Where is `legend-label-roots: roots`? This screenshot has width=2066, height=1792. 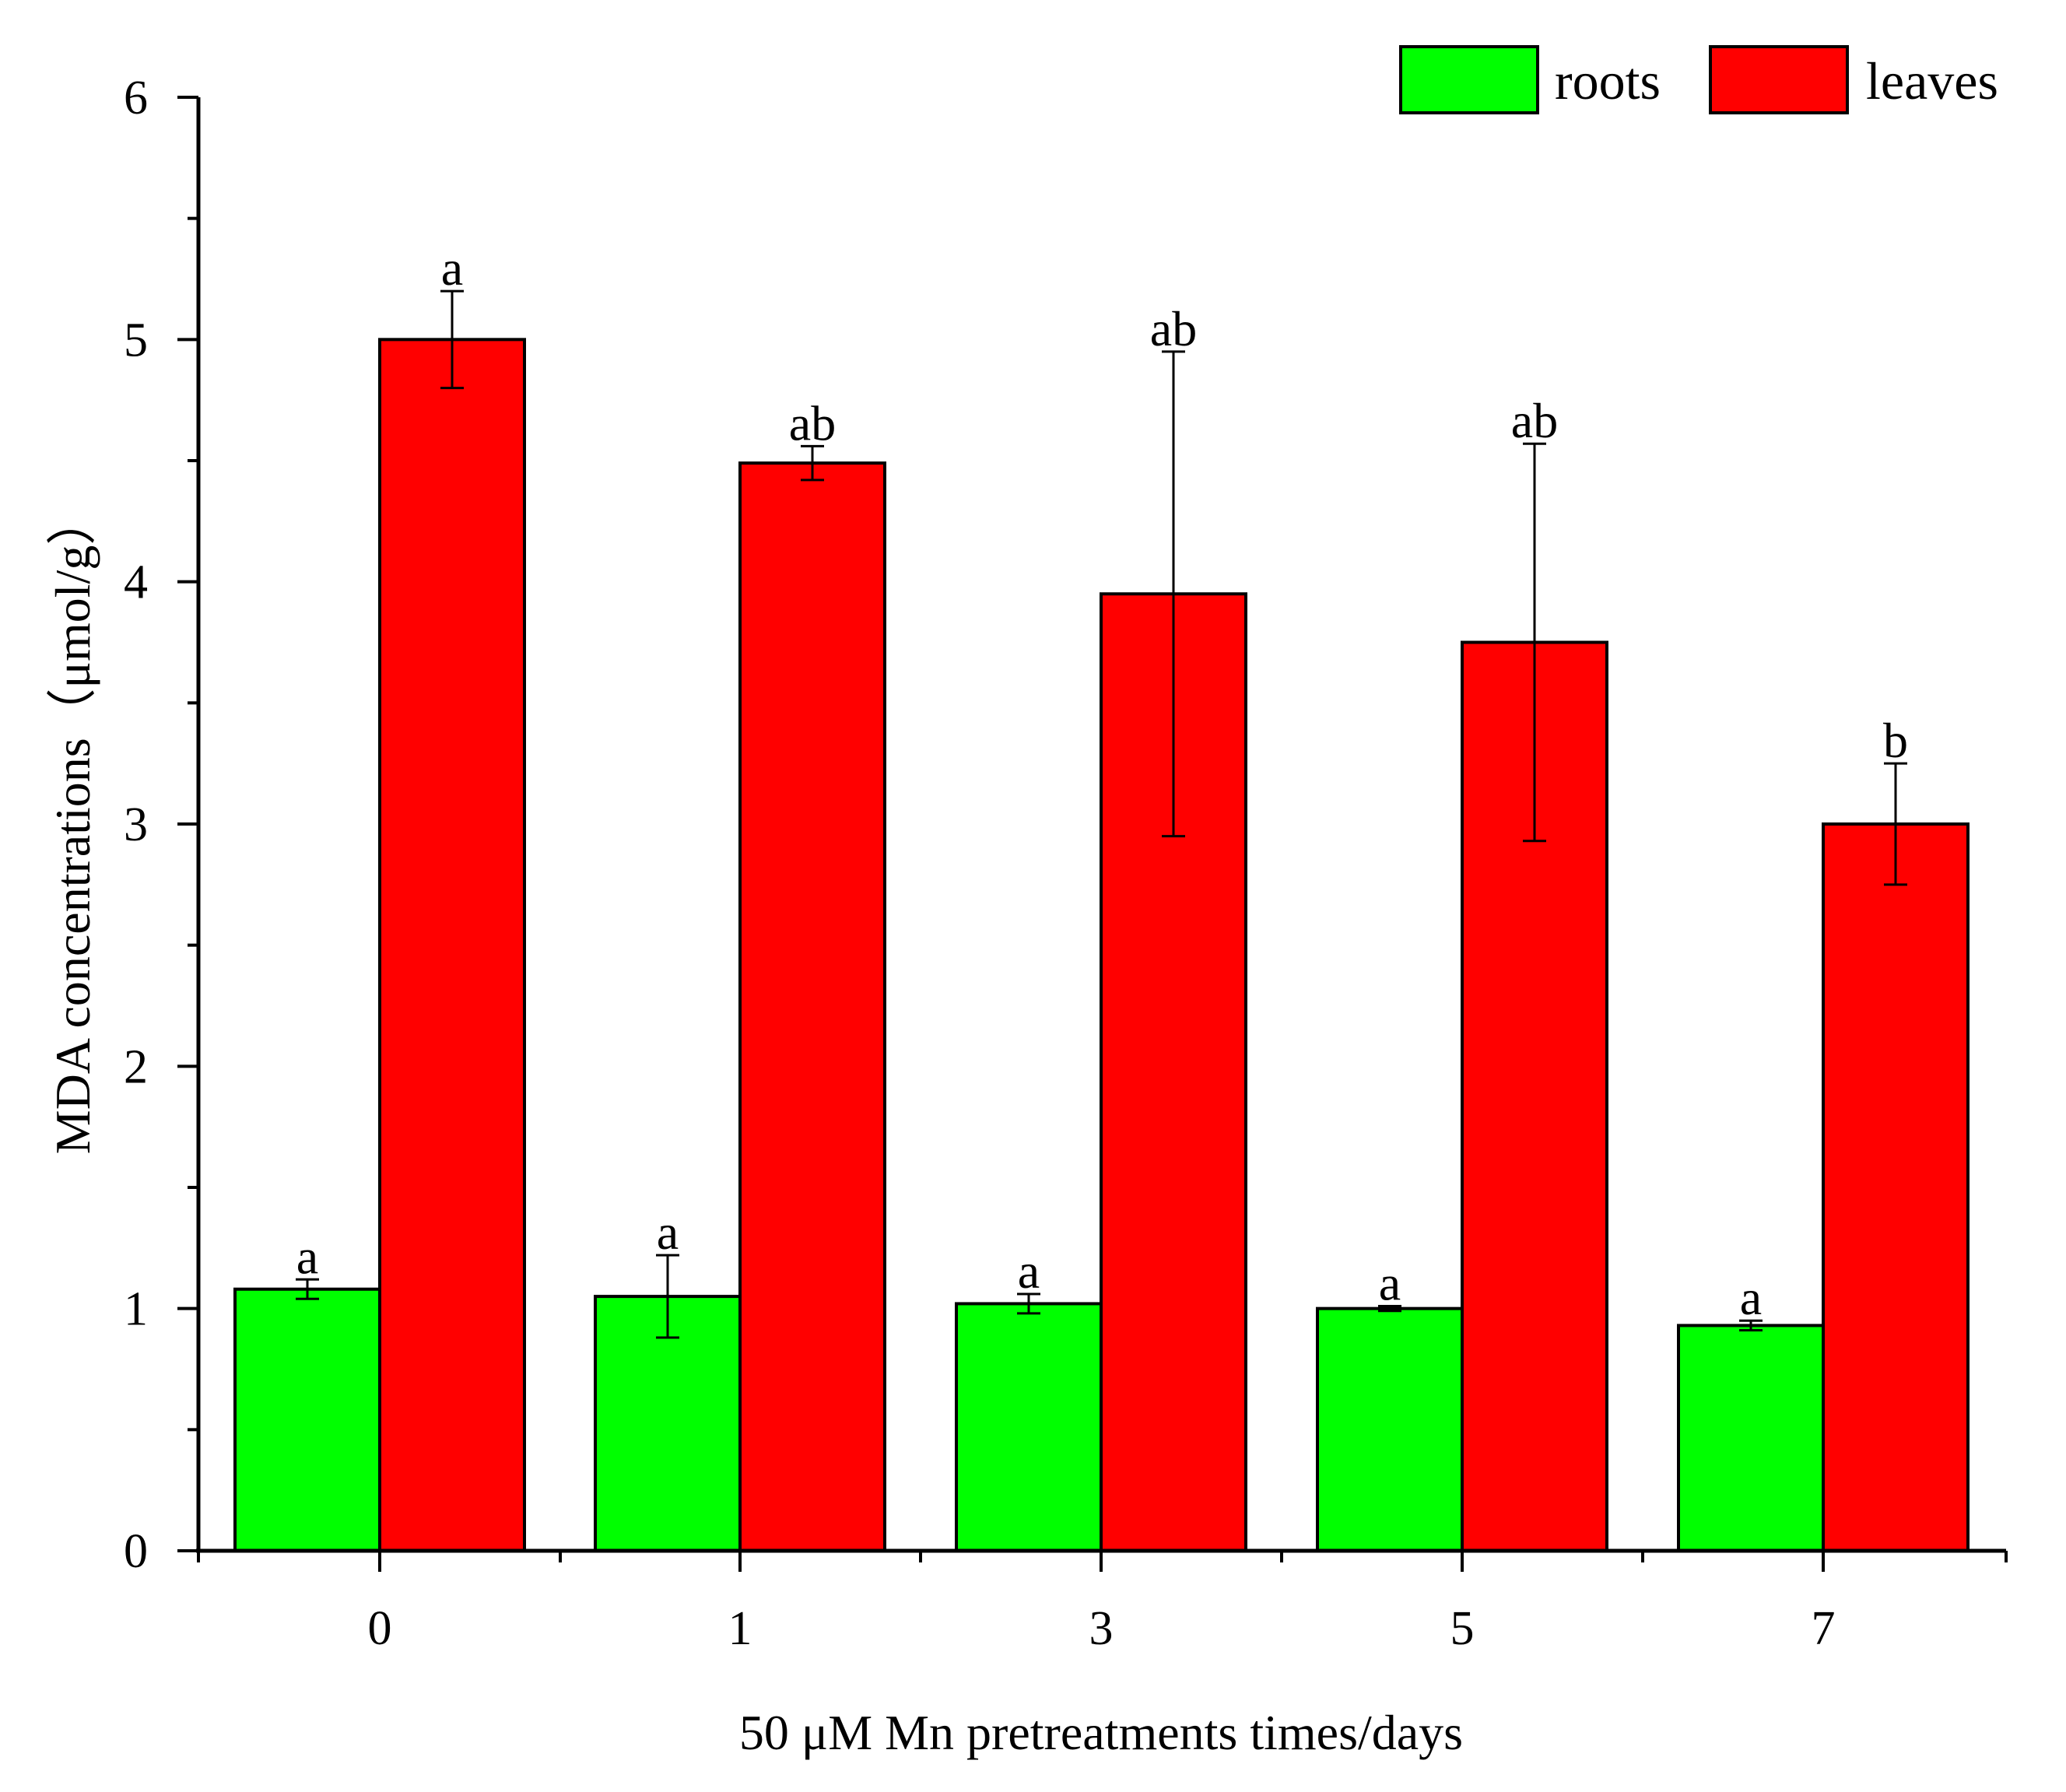 legend-label-roots: roots is located at coordinates (1608, 80).